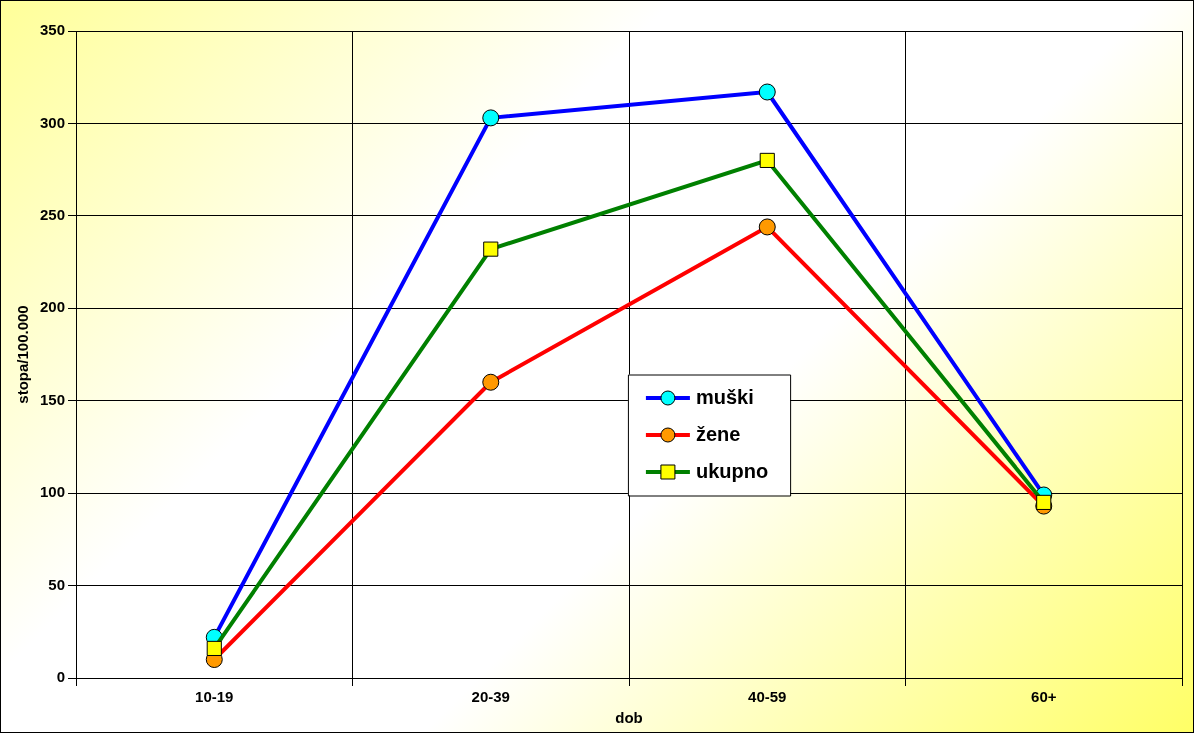 Image resolution: width=1194 pixels, height=733 pixels. Describe the element at coordinates (53, 30) in the screenshot. I see `y-tick-label: 350` at that location.